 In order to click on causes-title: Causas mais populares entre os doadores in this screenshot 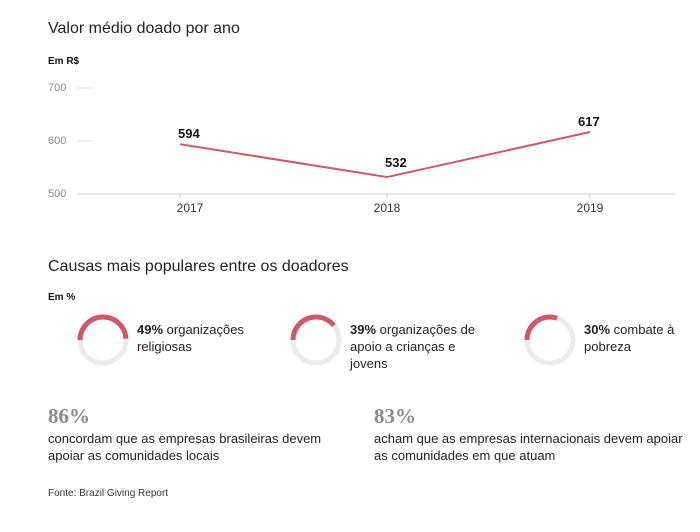, I will do `click(198, 266)`.